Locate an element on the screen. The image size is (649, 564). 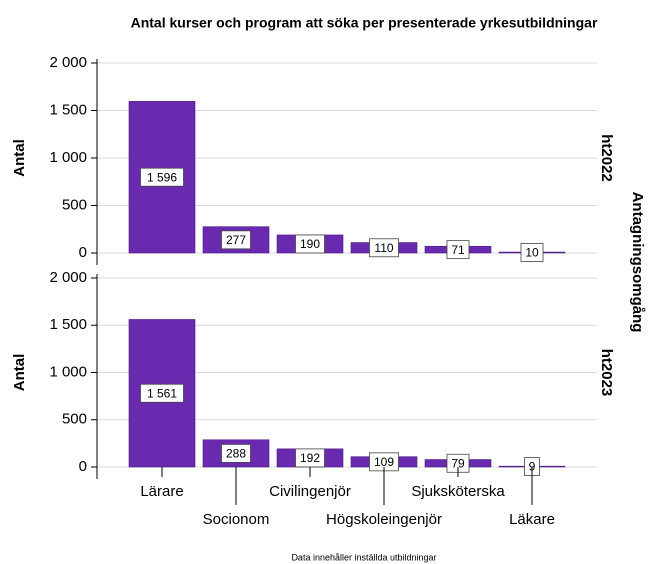
value-label: 1 561 is located at coordinates (162, 393).